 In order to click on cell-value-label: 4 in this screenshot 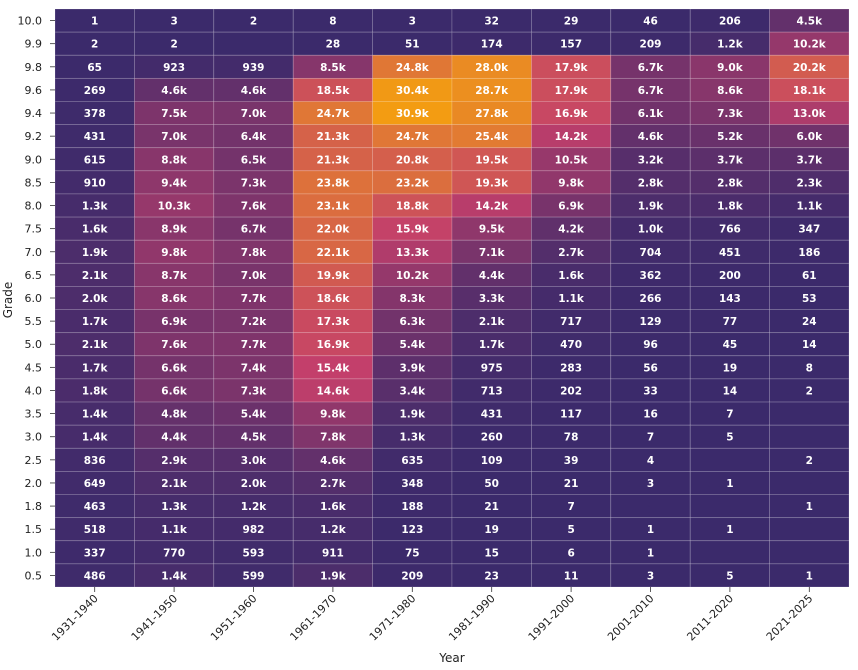, I will do `click(650, 461)`.